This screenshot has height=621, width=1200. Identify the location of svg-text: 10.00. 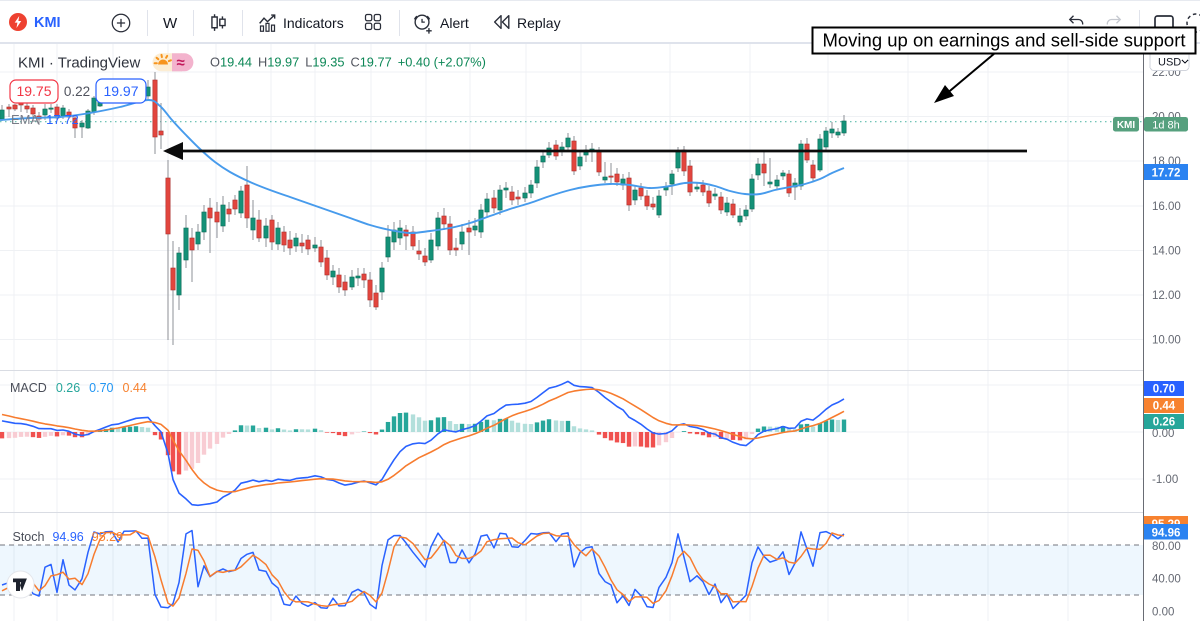
(1166, 341).